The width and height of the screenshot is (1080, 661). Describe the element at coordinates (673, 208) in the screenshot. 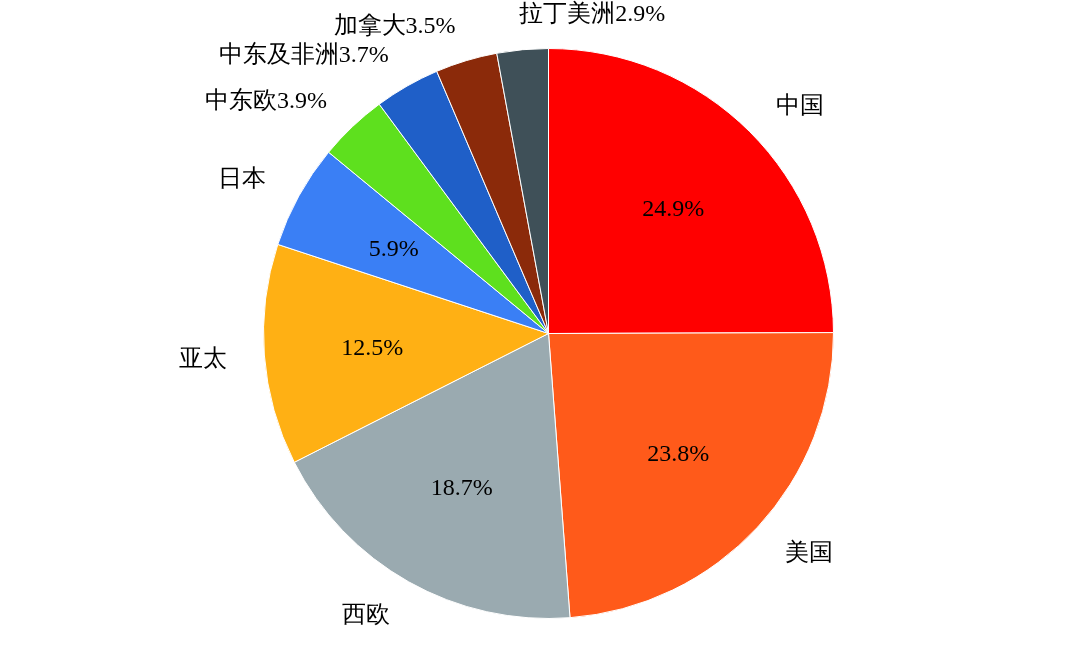

I see `data-label: 24.9%` at that location.